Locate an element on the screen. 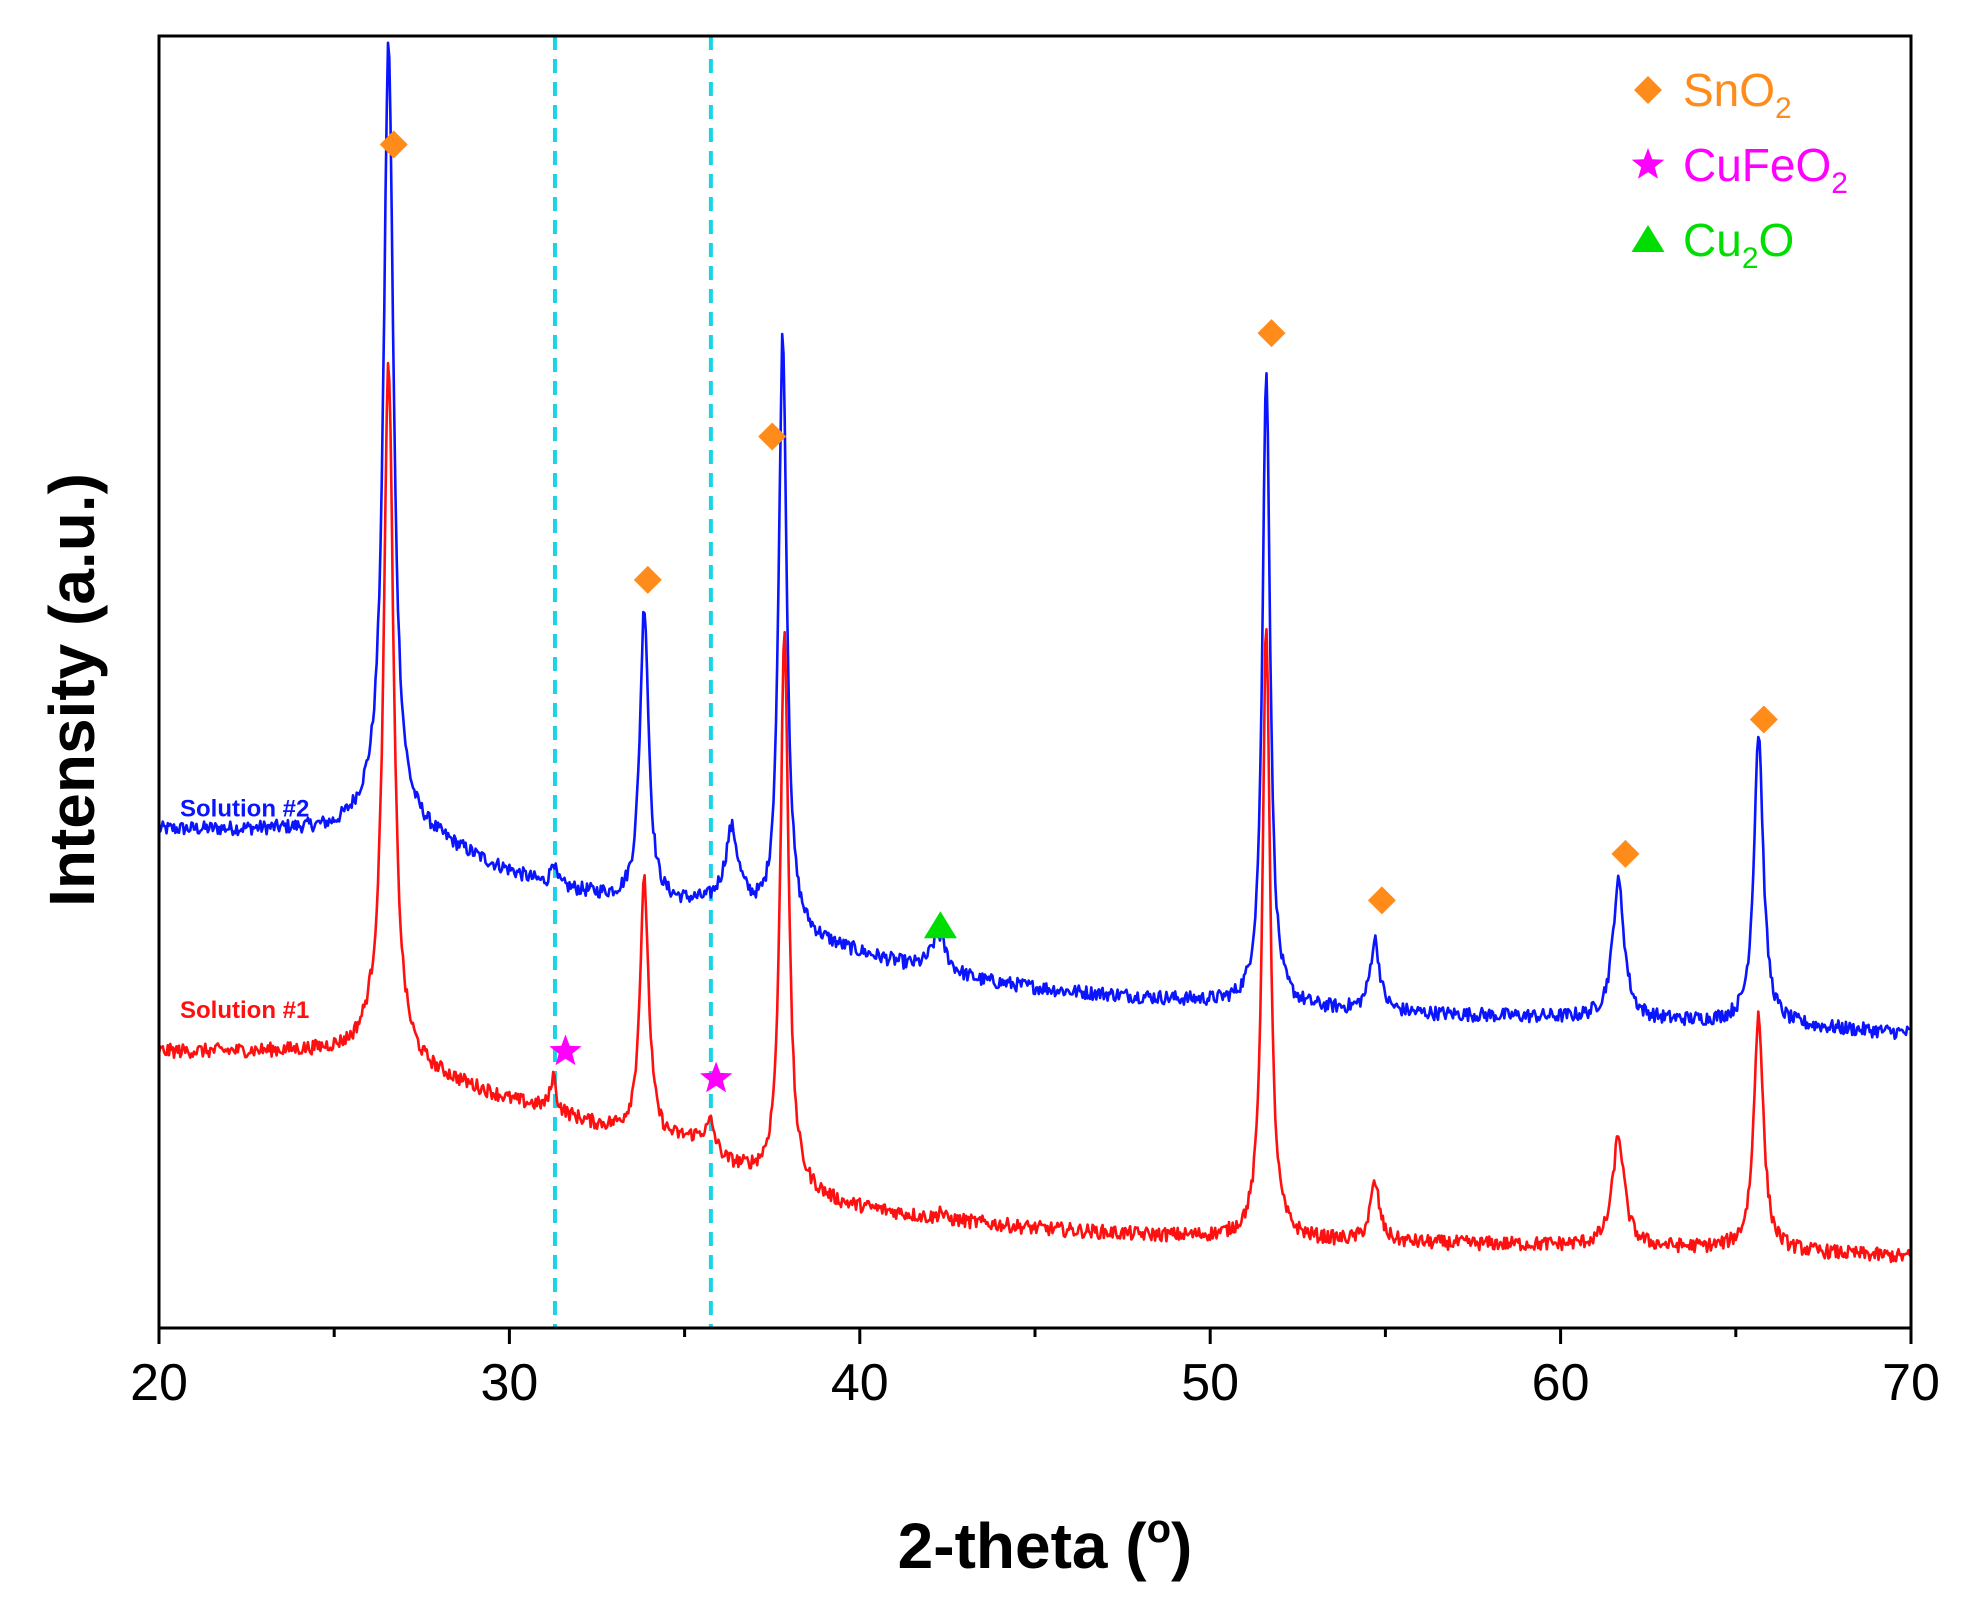 The image size is (1964, 1607). x-axis-title-text: 2-theta ( is located at coordinates (1023, 1546).